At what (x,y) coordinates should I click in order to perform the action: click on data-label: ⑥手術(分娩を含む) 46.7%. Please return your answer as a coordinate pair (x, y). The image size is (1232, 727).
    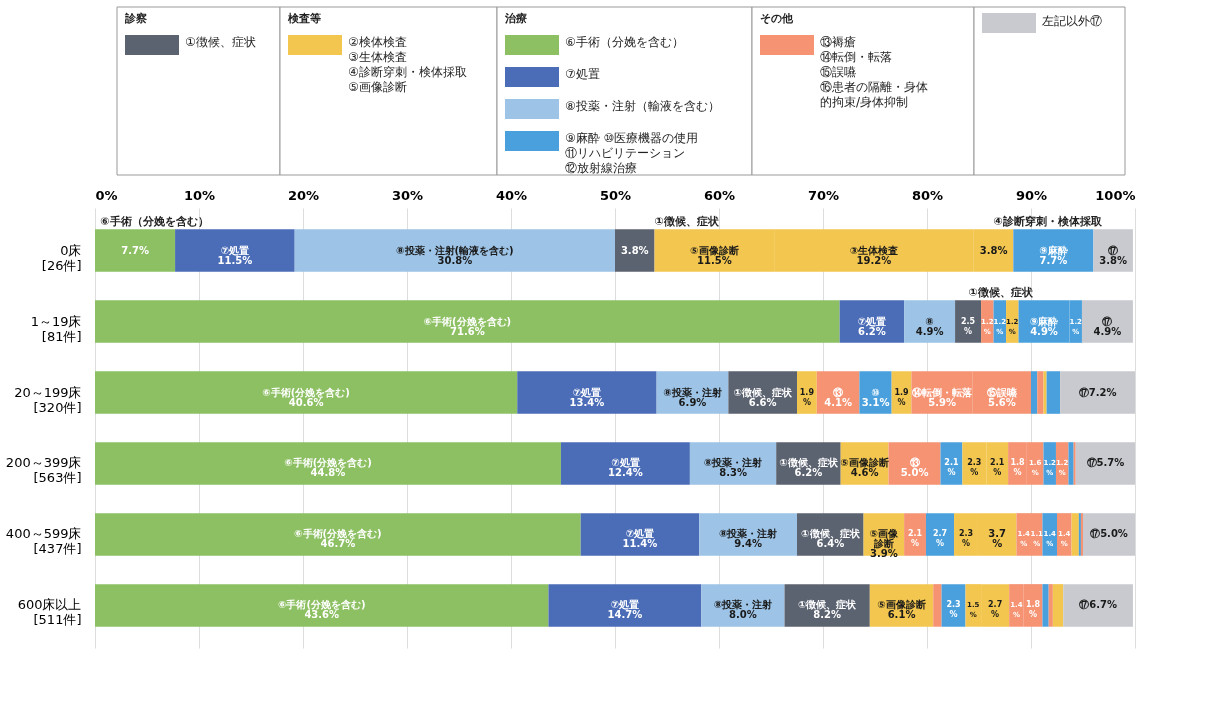
    Looking at the image, I should click on (338, 539).